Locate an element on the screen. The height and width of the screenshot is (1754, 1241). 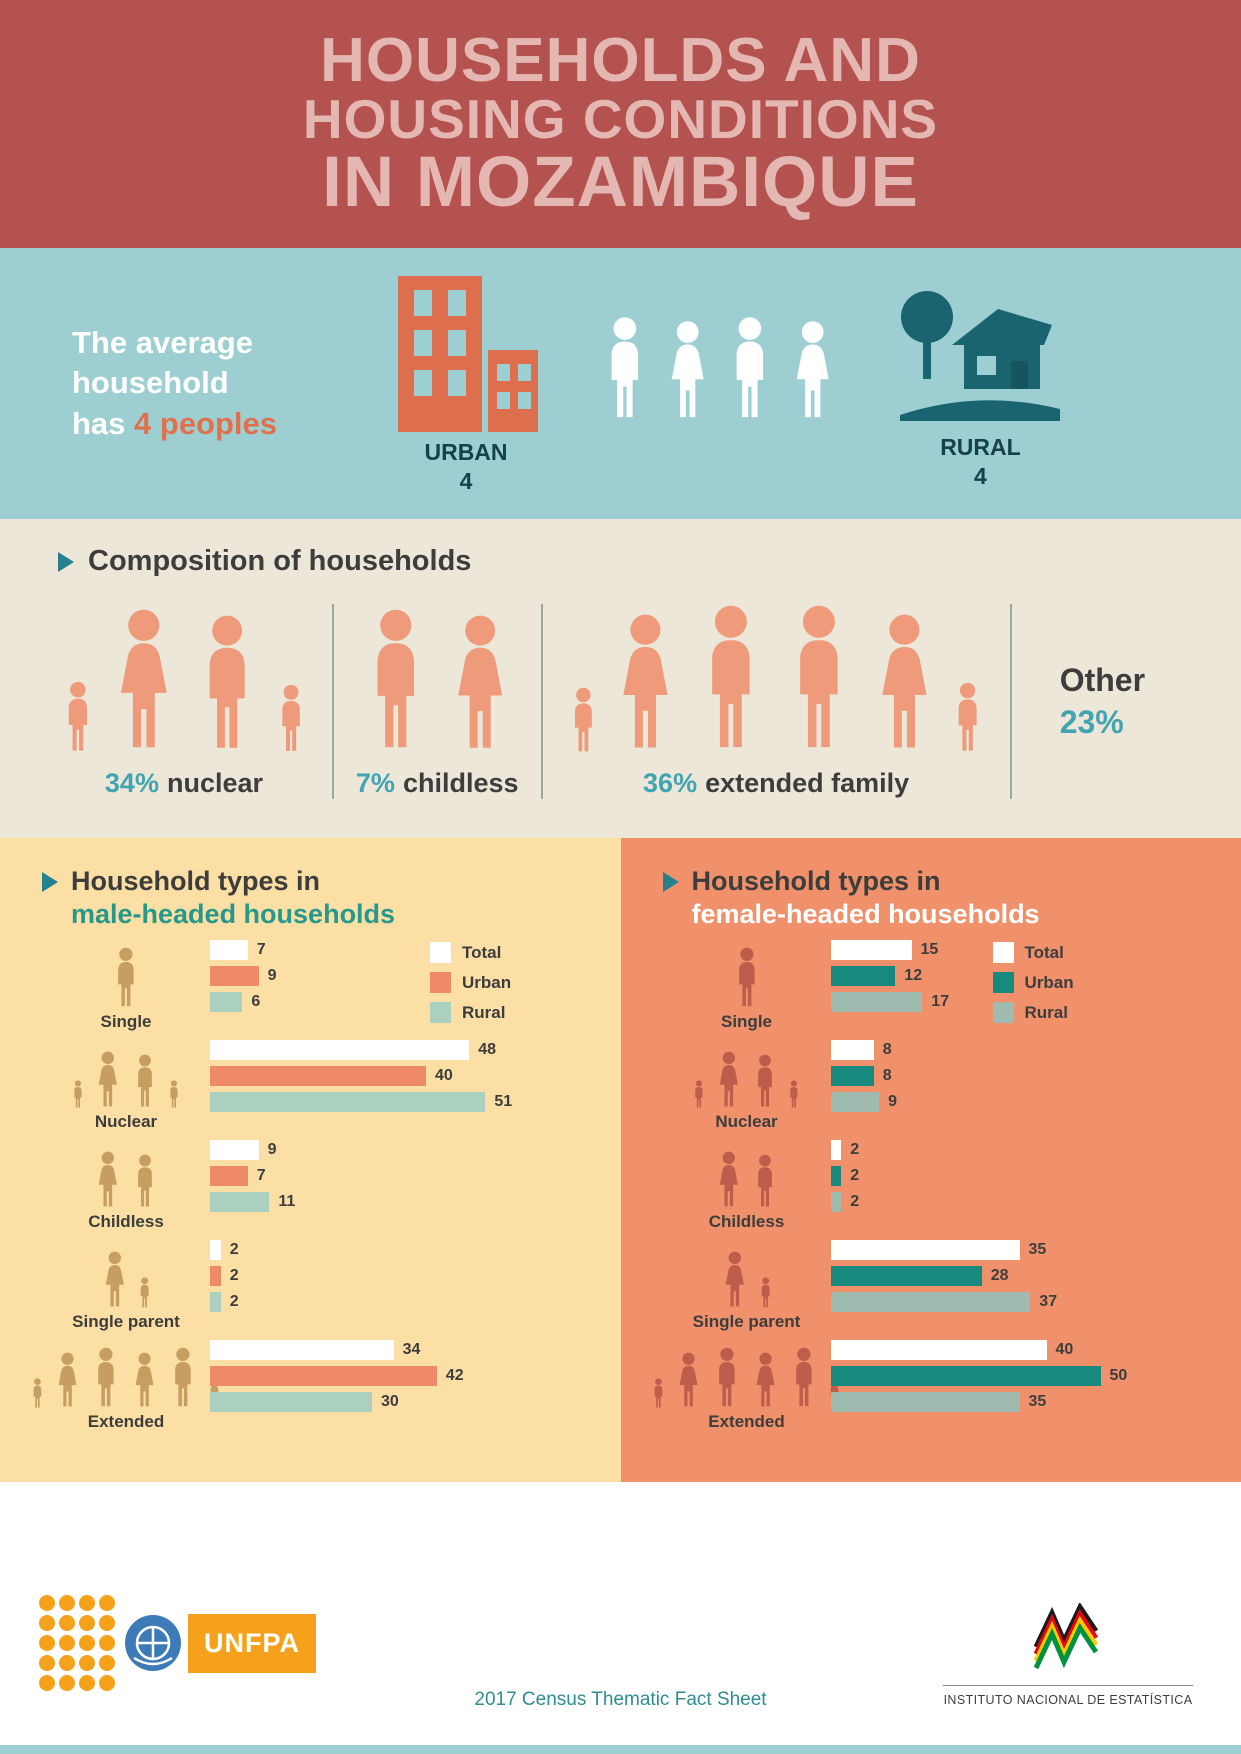
extended-household-icon is located at coordinates (747, 1378).